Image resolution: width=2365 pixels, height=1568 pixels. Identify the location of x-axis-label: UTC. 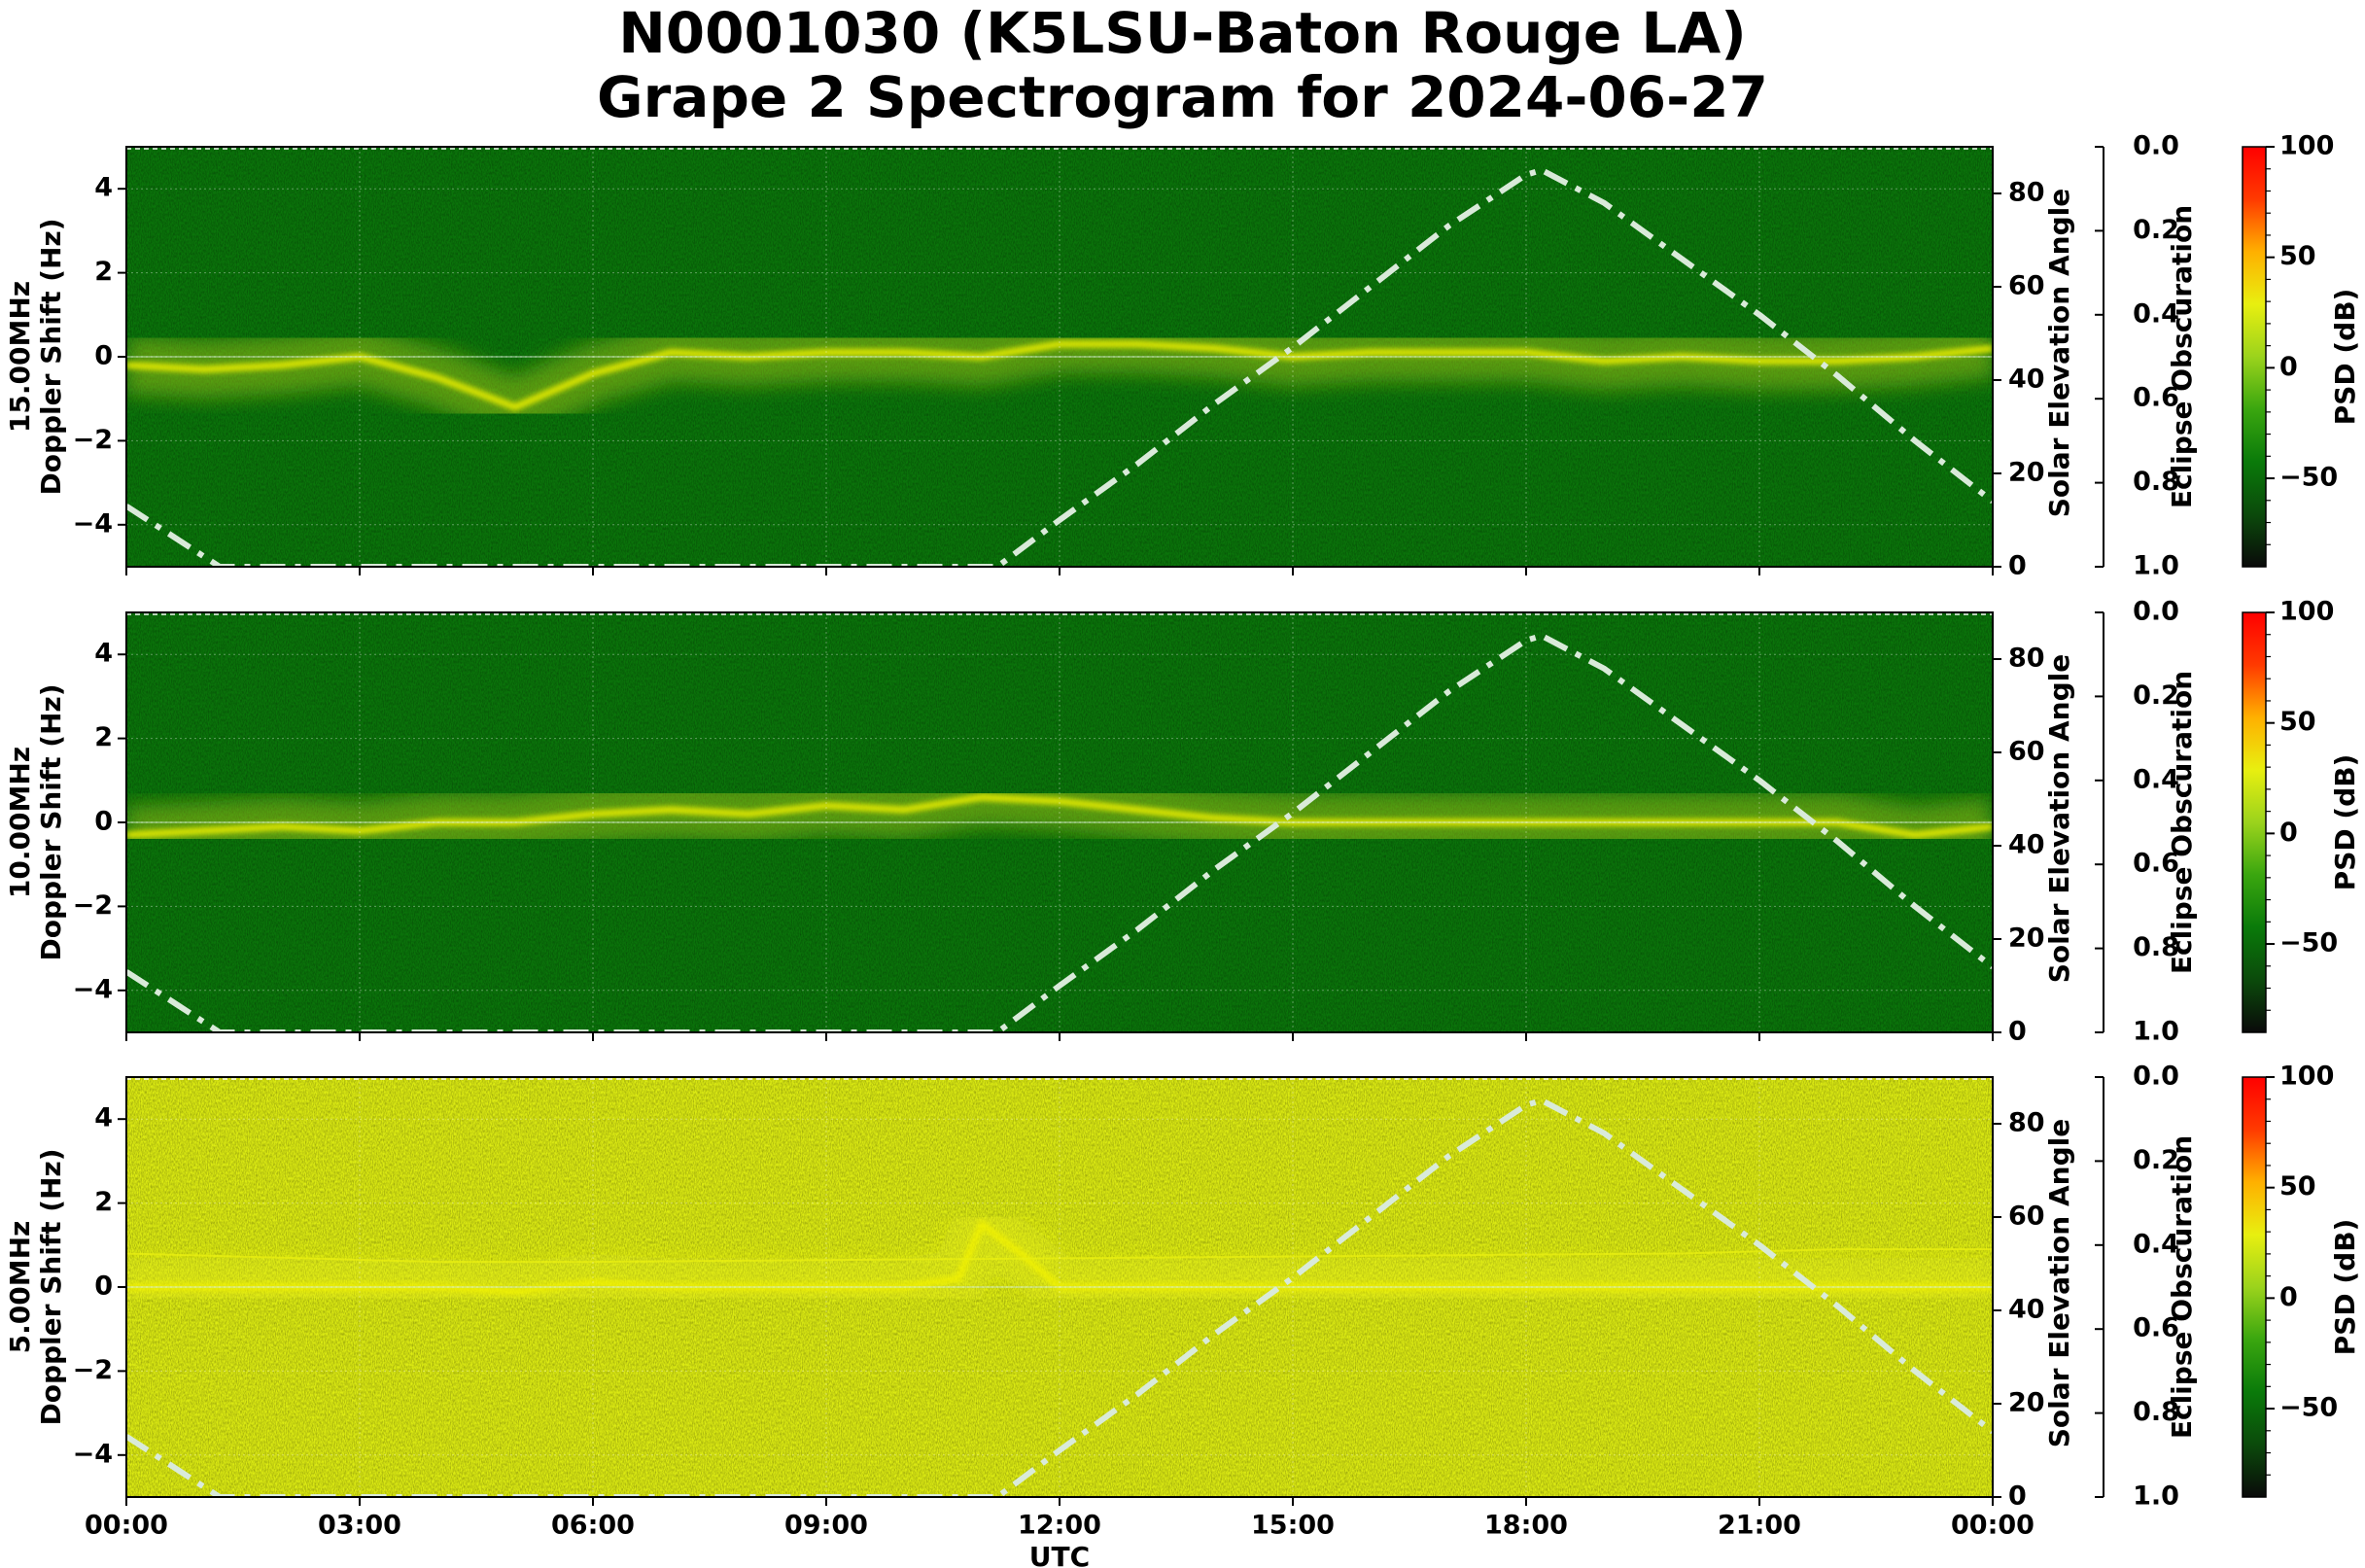
(1060, 1554).